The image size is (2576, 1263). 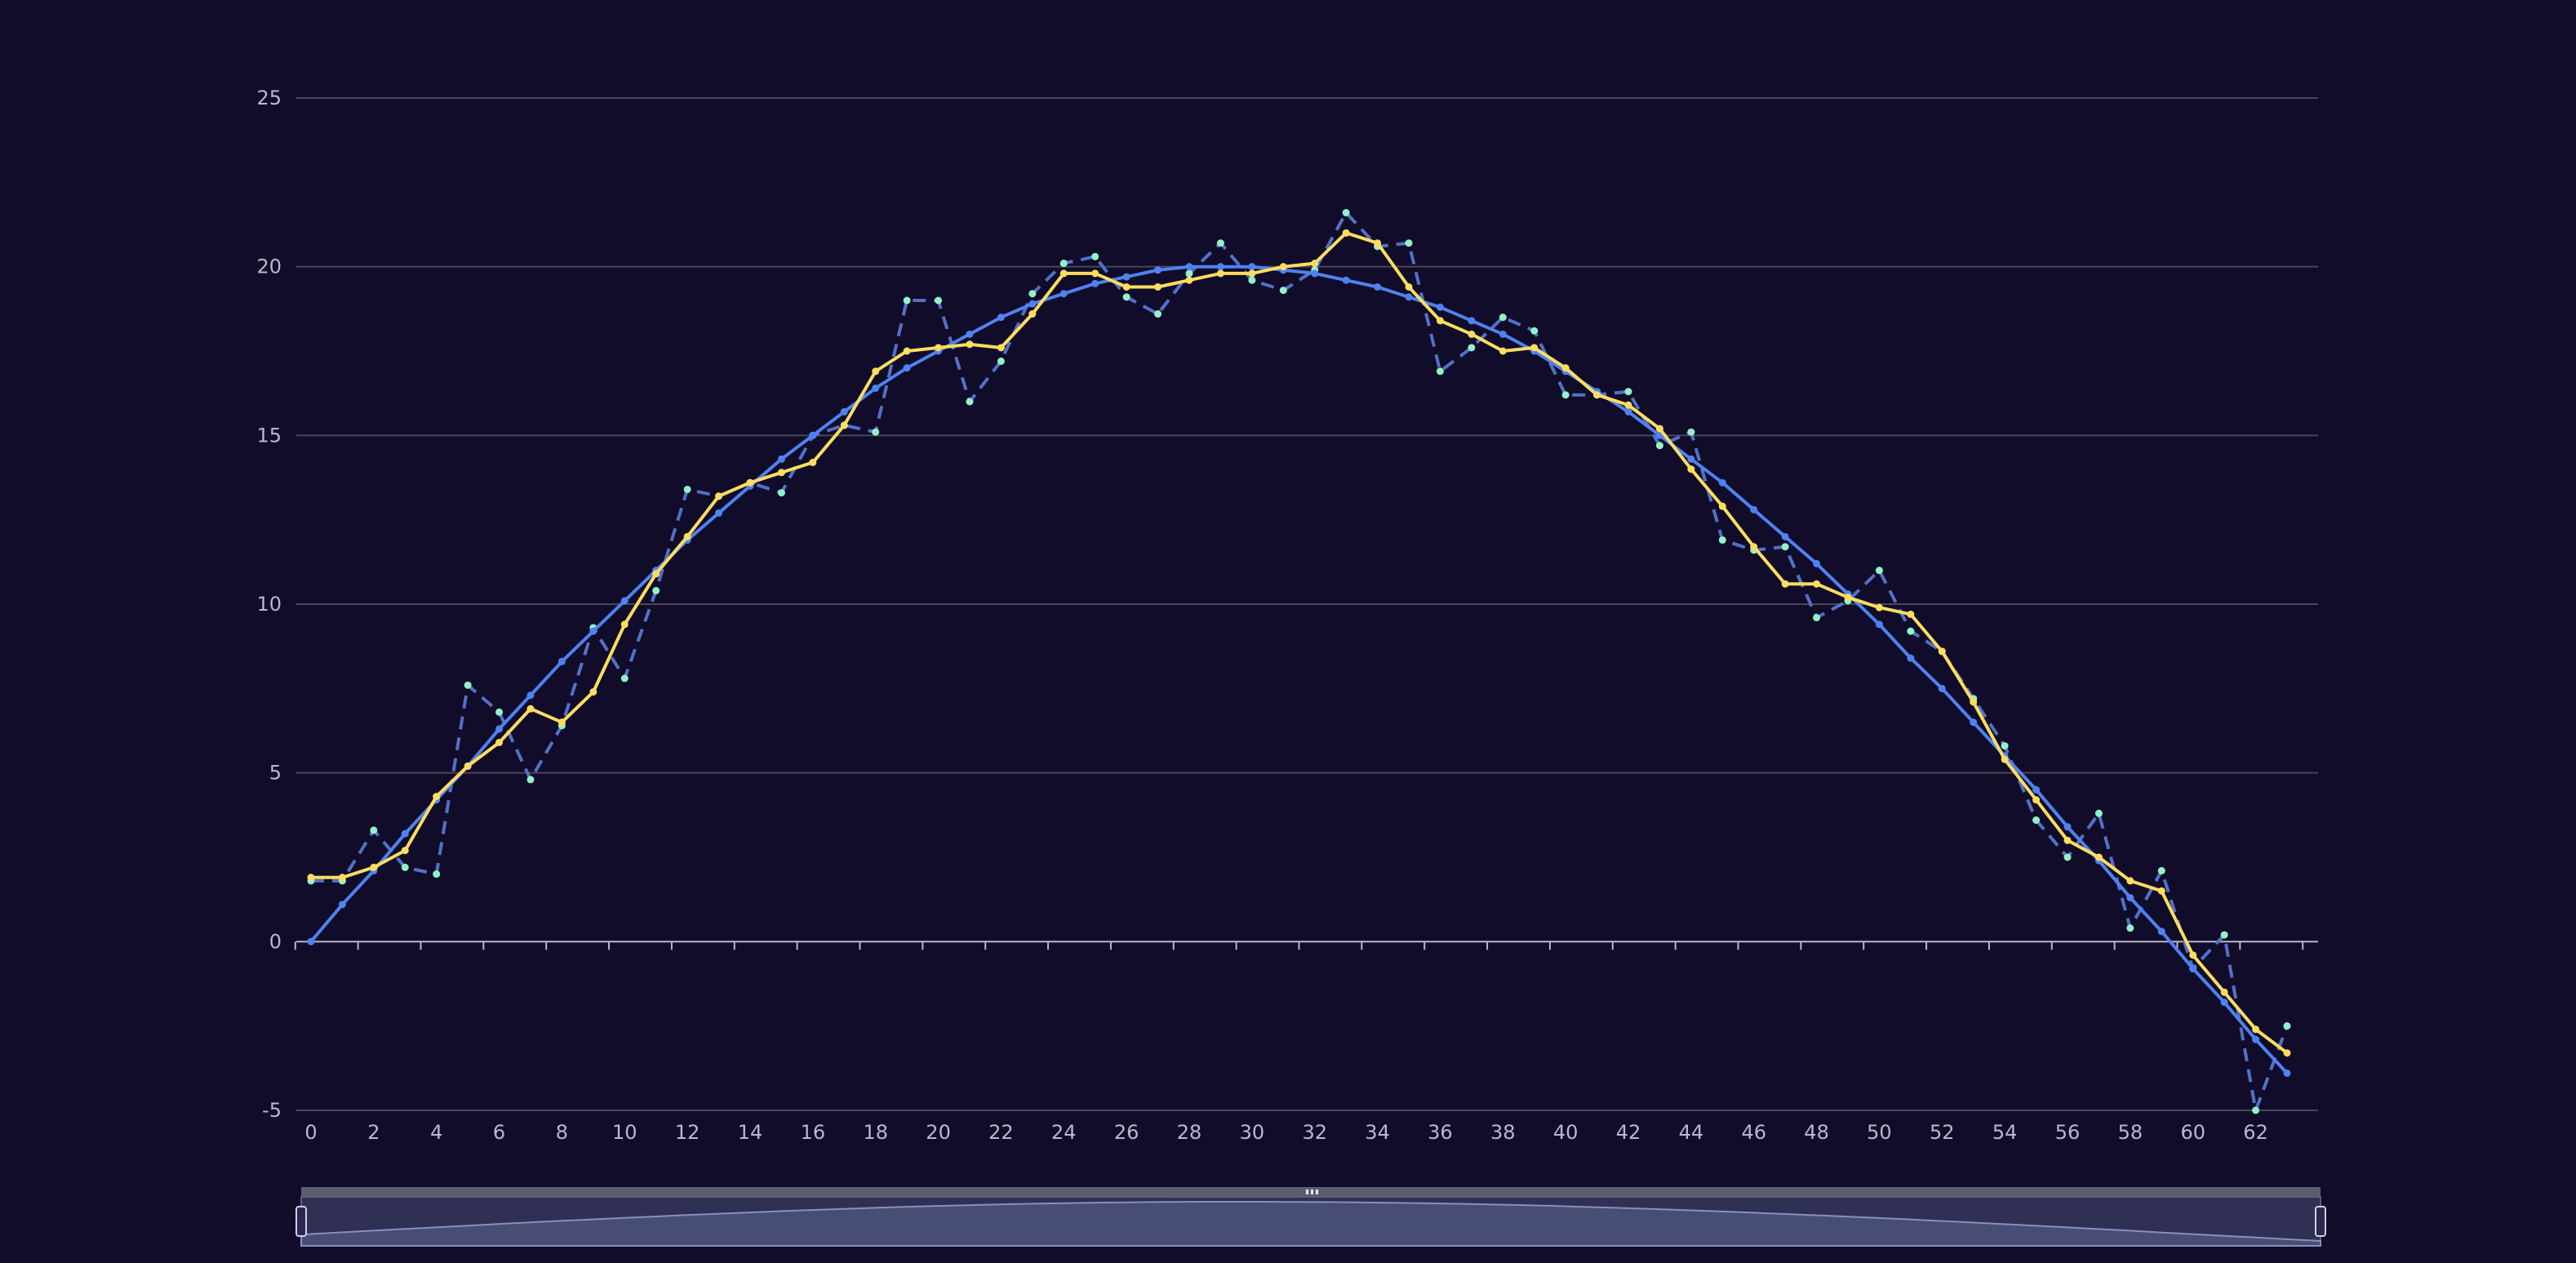 What do you see at coordinates (1566, 1132) in the screenshot?
I see `x-tick-label: 40` at bounding box center [1566, 1132].